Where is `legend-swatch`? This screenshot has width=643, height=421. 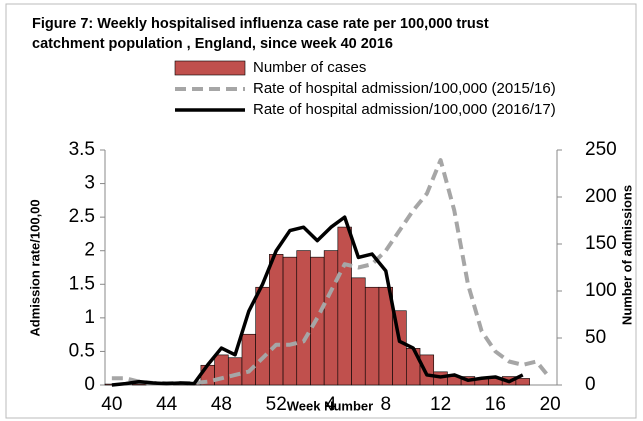 legend-swatch is located at coordinates (210, 68).